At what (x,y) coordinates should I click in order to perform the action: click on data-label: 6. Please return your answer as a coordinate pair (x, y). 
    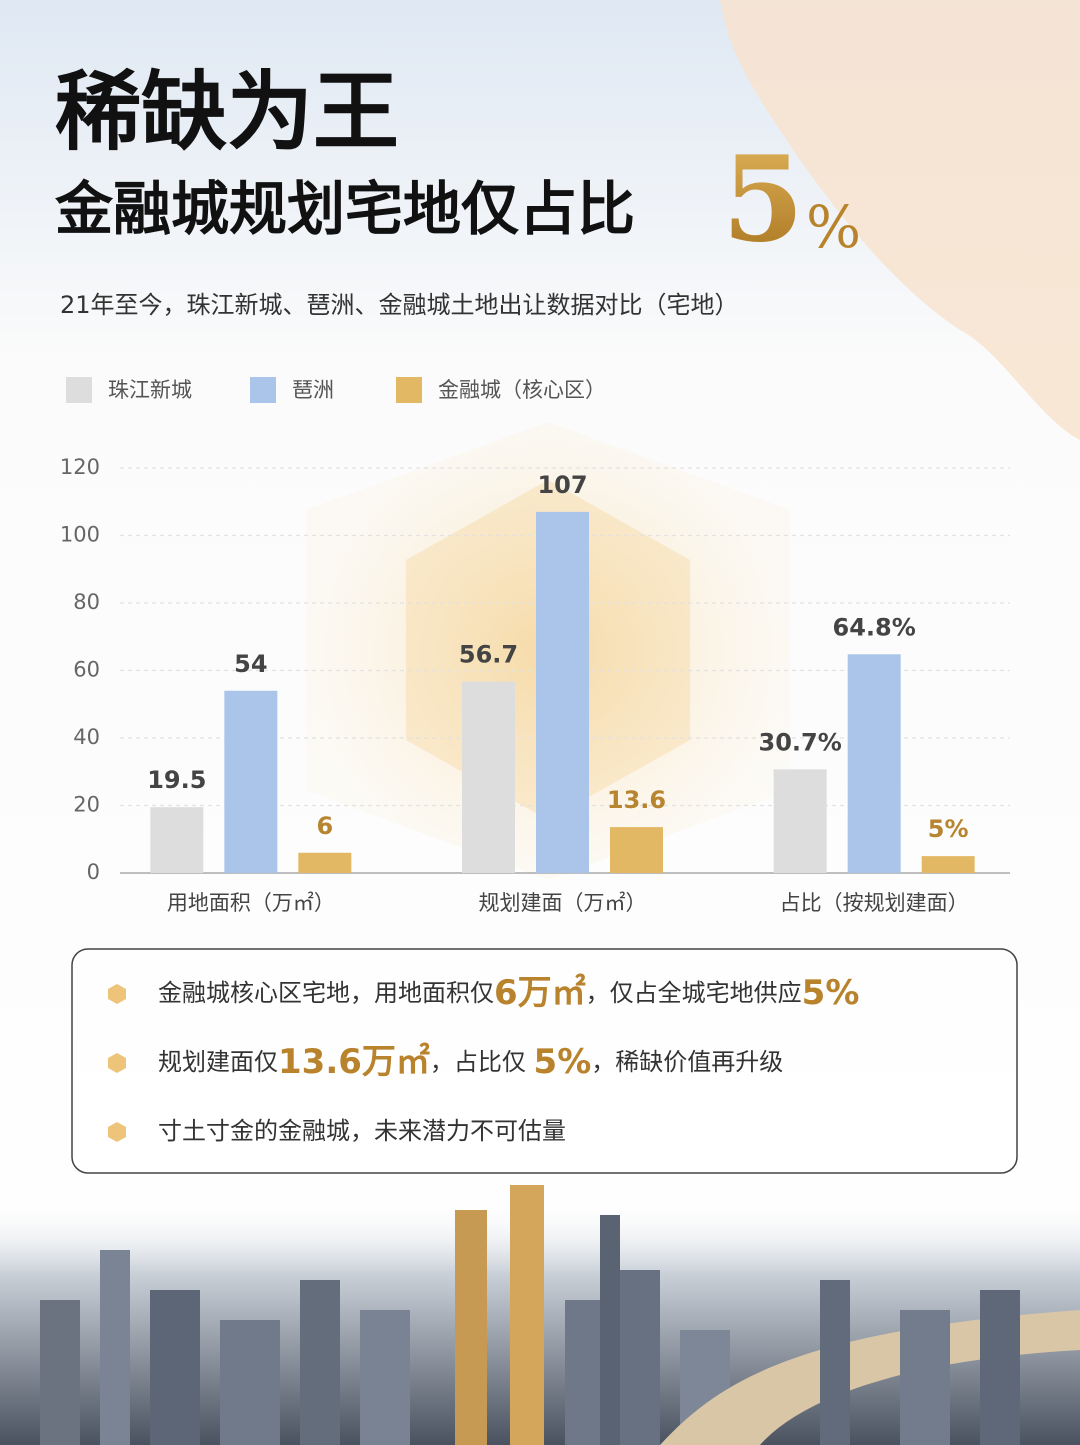
    Looking at the image, I should click on (324, 826).